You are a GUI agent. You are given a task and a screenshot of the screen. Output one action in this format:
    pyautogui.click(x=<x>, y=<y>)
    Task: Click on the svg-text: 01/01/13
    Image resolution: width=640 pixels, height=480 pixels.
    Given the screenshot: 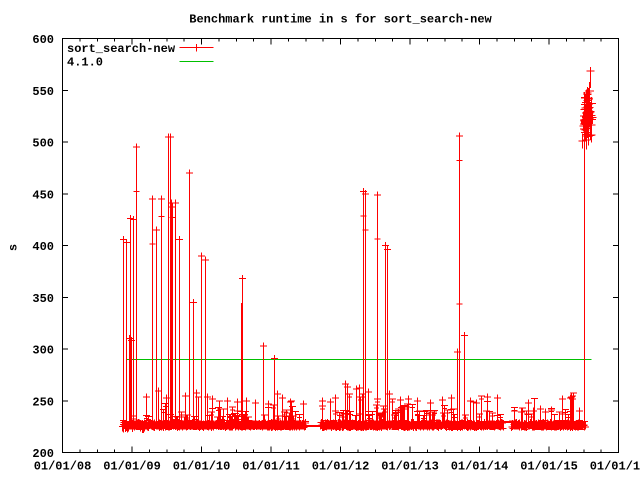 What is the action you would take?
    pyautogui.click(x=410, y=467)
    